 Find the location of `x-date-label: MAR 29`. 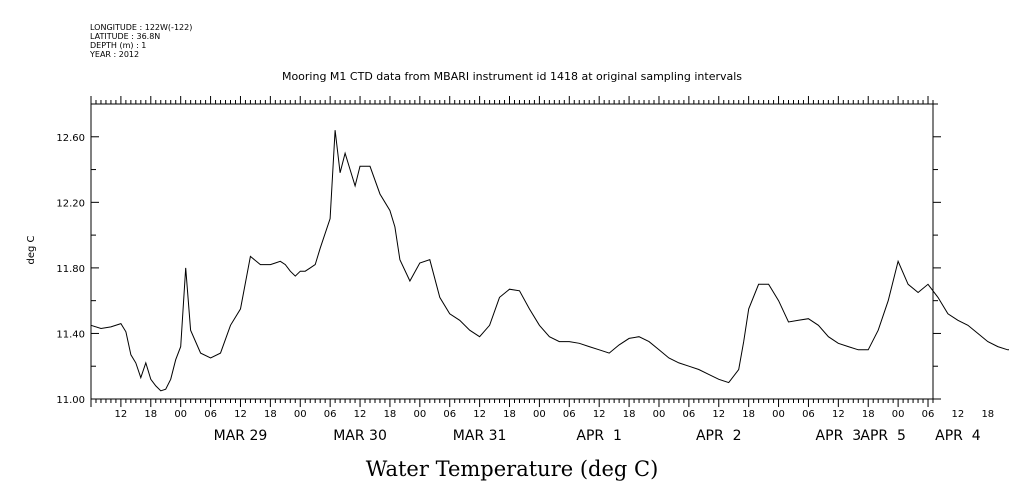

x-date-label: MAR 29 is located at coordinates (241, 436).